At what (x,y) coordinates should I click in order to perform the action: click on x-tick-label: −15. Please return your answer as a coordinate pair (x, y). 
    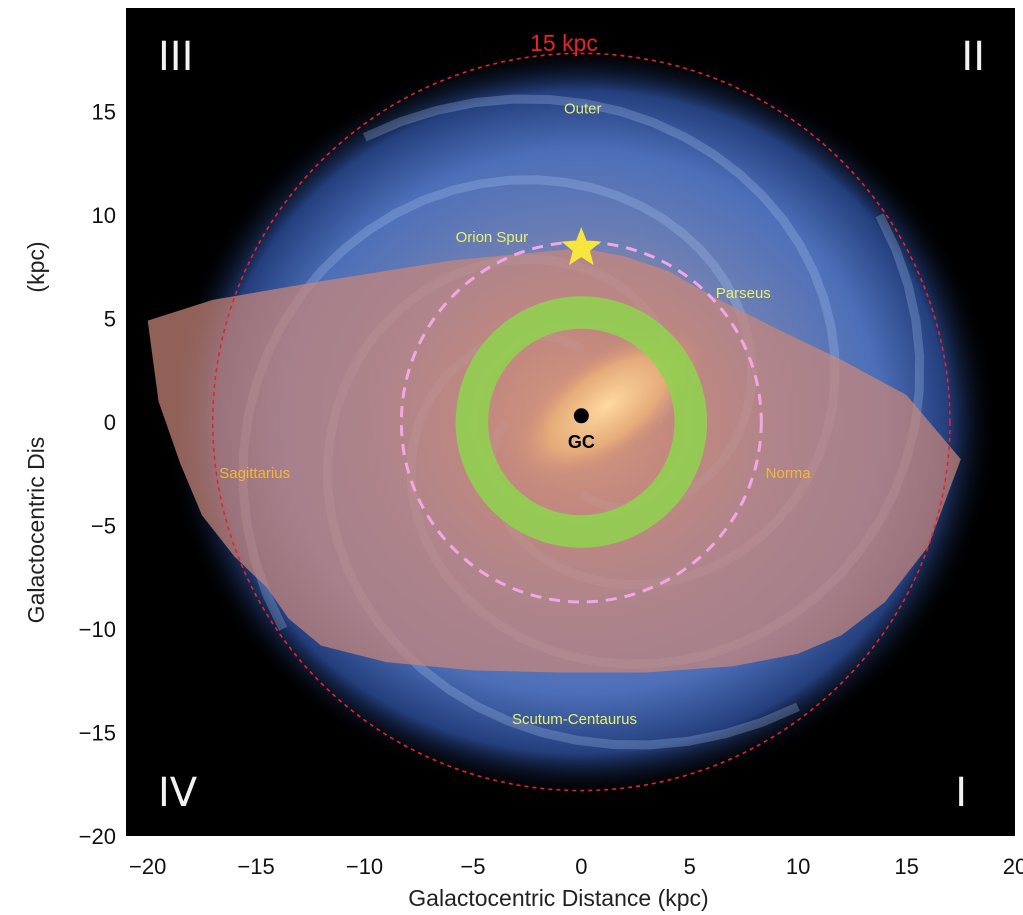
    Looking at the image, I should click on (255, 866).